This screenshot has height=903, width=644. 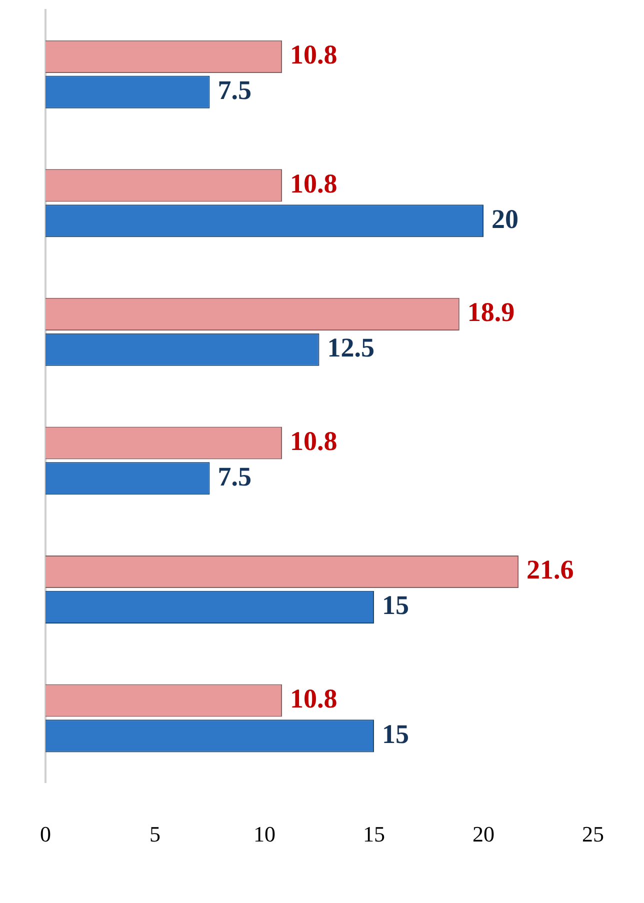 I want to click on x-tick-label: 0, so click(x=45, y=834).